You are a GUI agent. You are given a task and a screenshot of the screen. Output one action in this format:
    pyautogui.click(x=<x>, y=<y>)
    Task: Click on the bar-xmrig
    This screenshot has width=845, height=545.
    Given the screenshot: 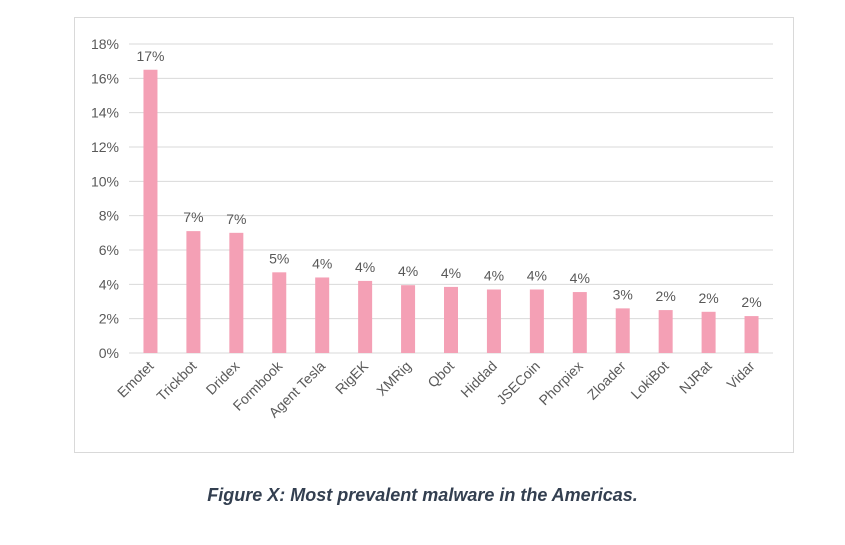 What is the action you would take?
    pyautogui.click(x=408, y=319)
    